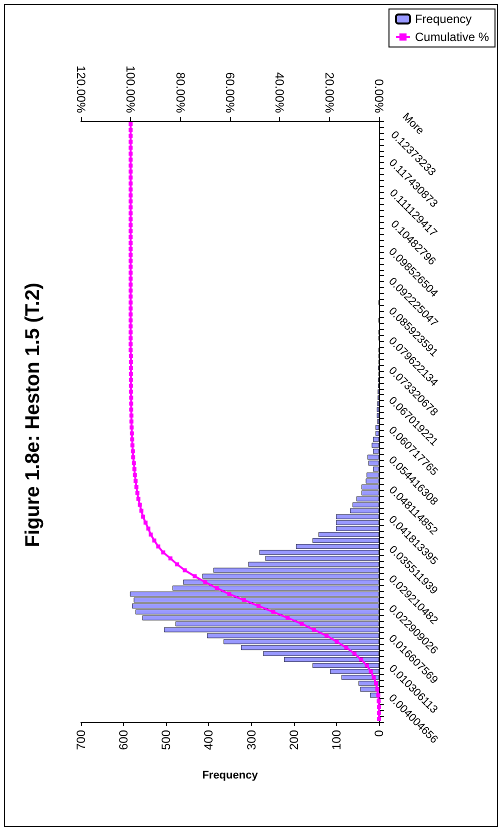  I want to click on x2-tick-label: 120.00%, so click(81, 90).